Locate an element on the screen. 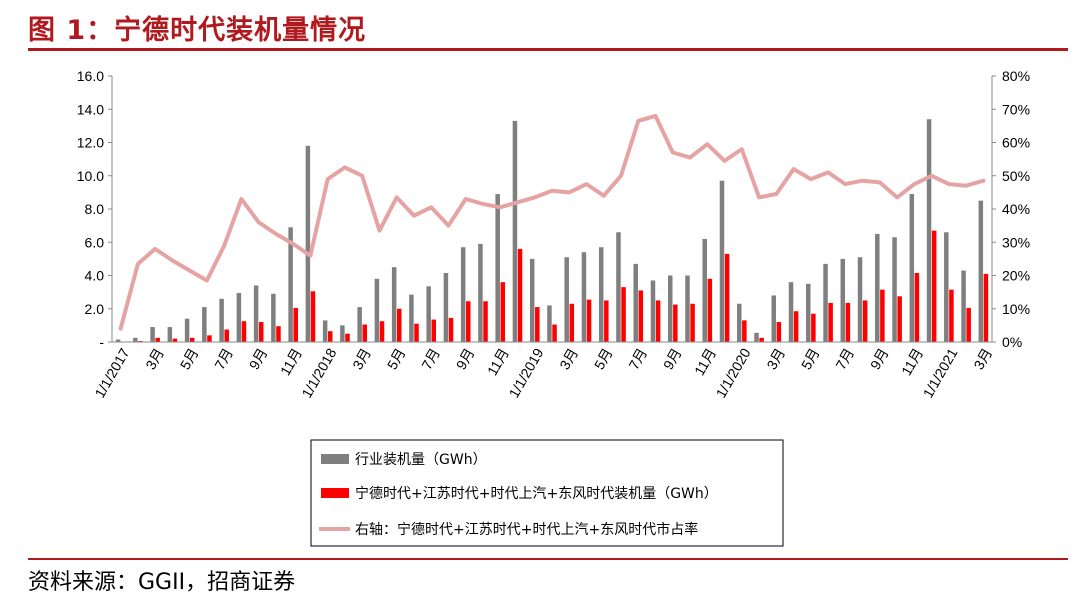 The height and width of the screenshot is (602, 1080). legend-label-industry: 行业装机量（GWh） is located at coordinates (421, 460).